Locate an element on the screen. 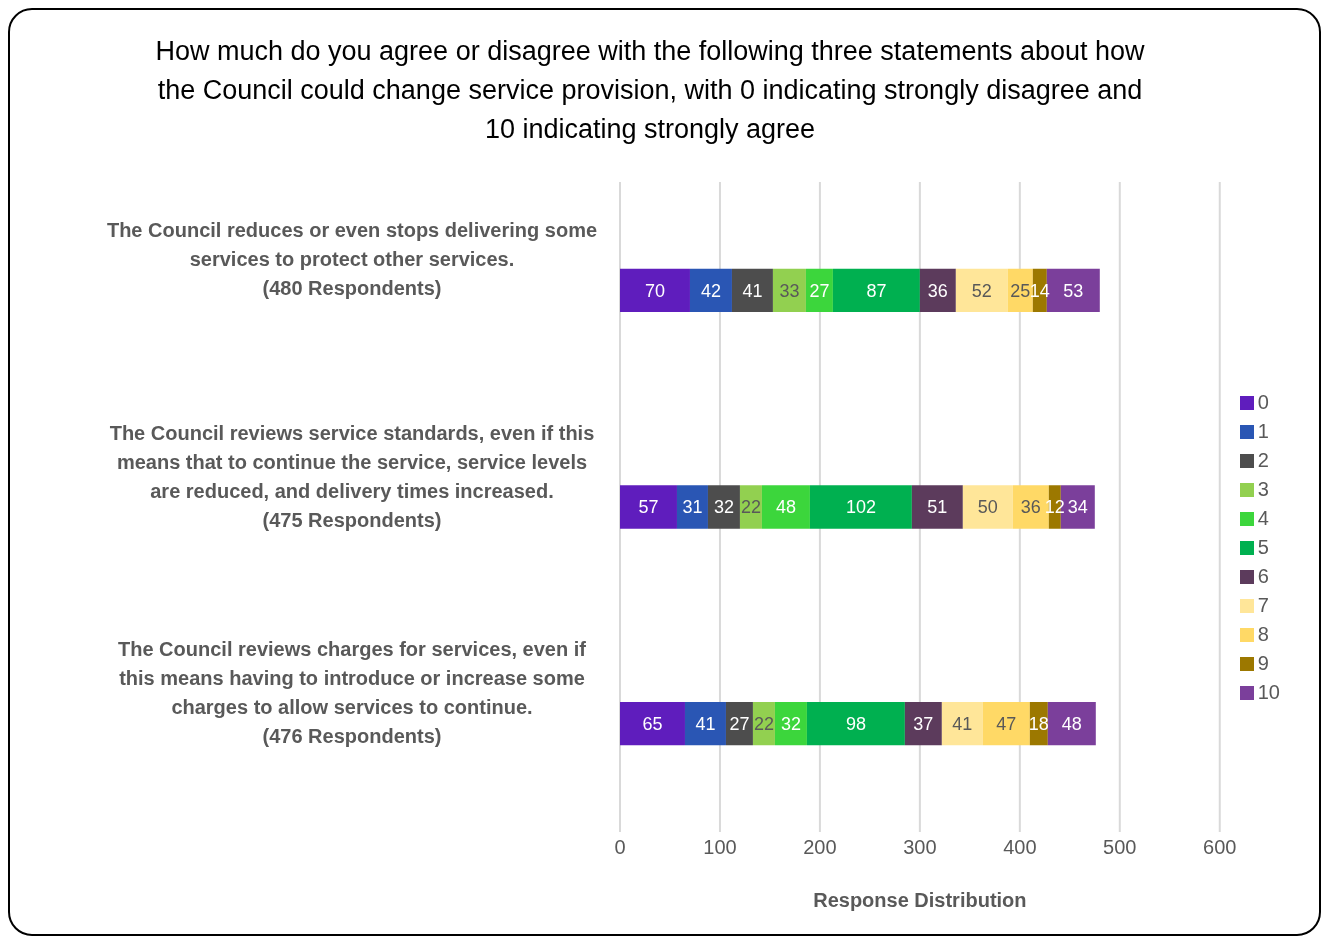 The height and width of the screenshot is (948, 1333). data-label: 102 is located at coordinates (860, 507).